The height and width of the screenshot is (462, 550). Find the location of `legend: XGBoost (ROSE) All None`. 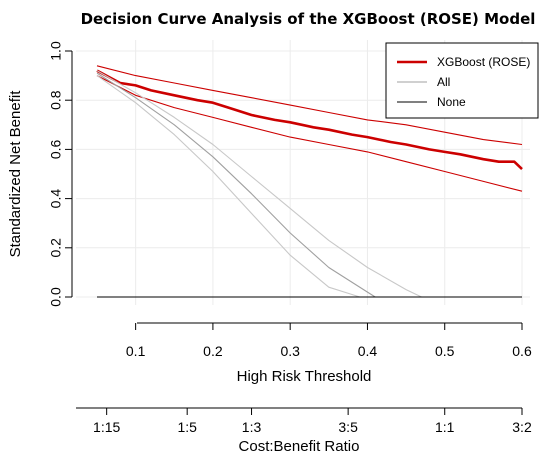

legend: XGBoost (ROSE) All None is located at coordinates (462, 80).